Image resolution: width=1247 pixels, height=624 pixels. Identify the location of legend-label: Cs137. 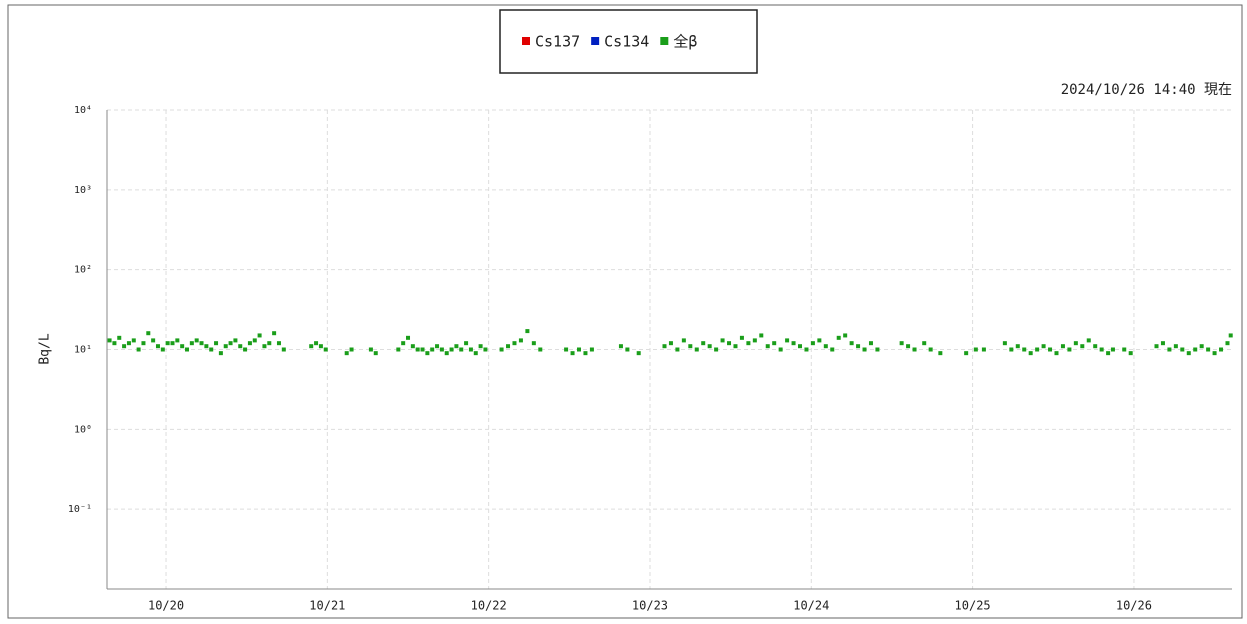
(557, 42).